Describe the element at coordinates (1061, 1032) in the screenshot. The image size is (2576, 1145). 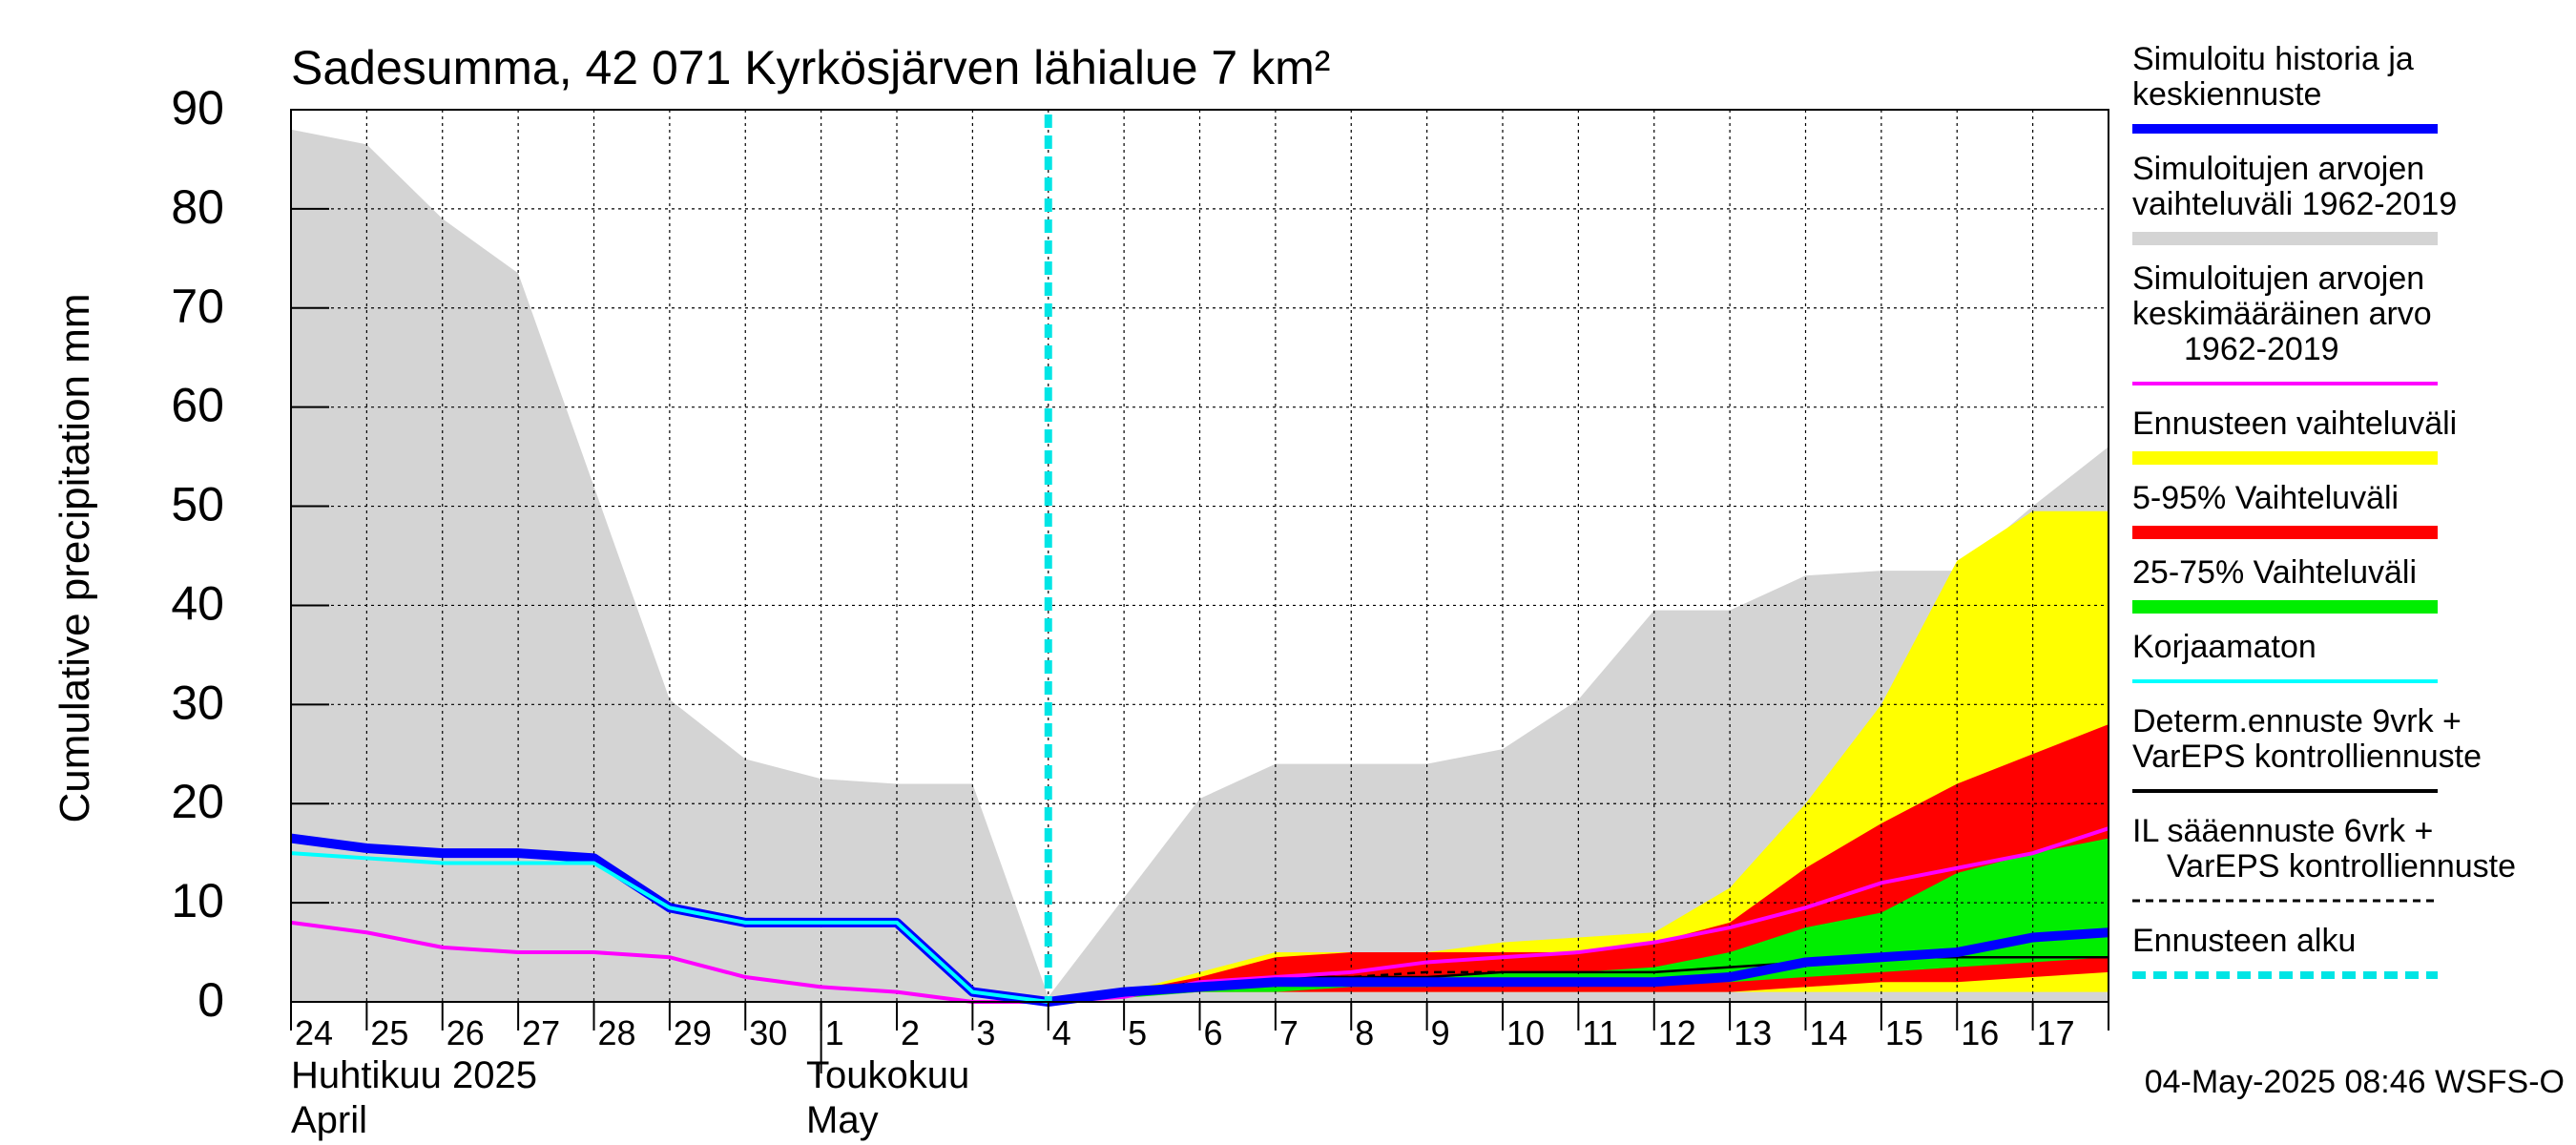
I see `x-tick-label: 4` at that location.